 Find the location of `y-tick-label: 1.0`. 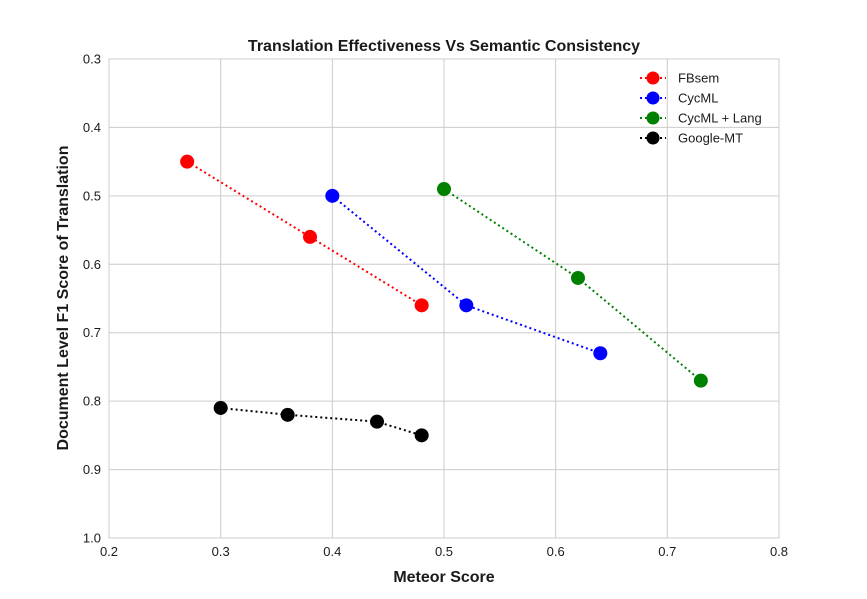

y-tick-label: 1.0 is located at coordinates (92, 538).